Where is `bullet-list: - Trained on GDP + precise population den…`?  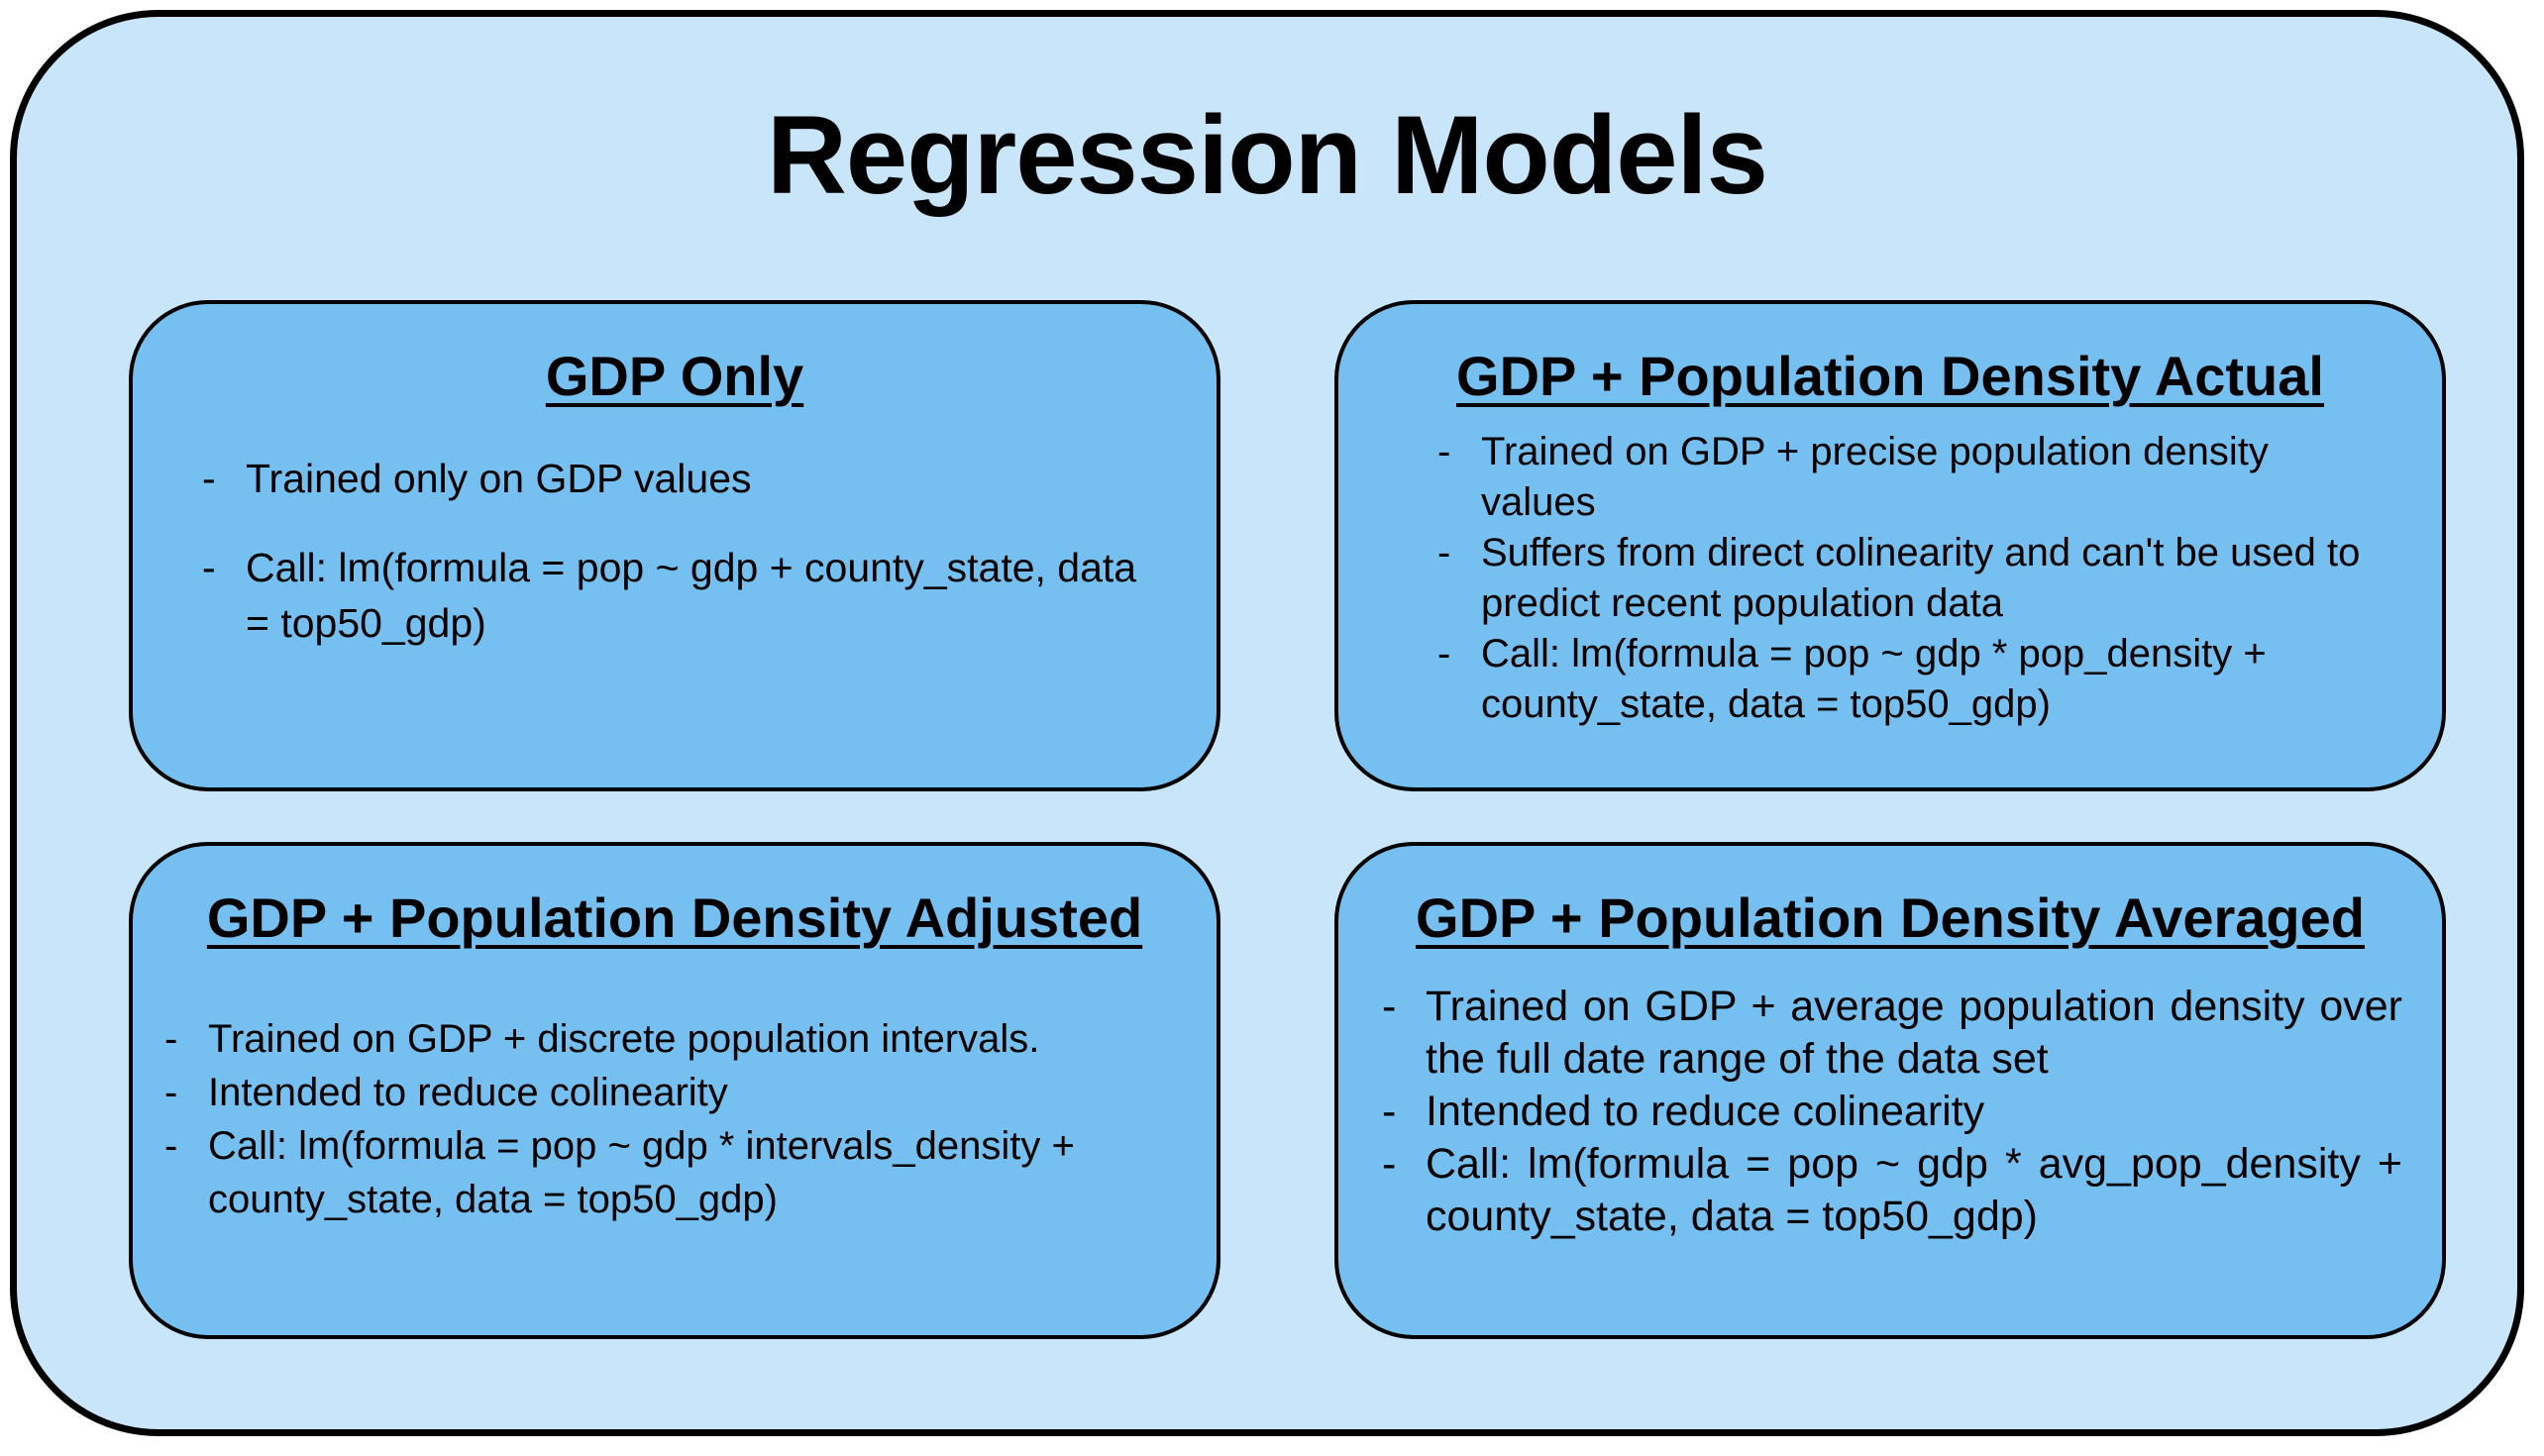 bullet-list: - Trained on GDP + precise population den… is located at coordinates (1915, 578).